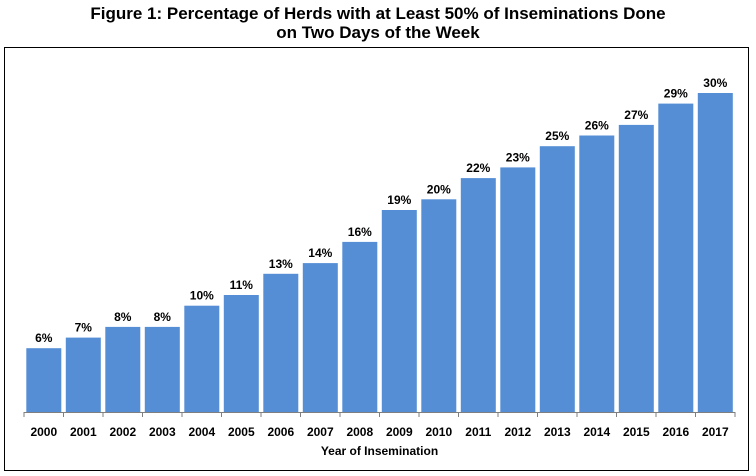  What do you see at coordinates (123, 369) in the screenshot?
I see `bar-2002` at bounding box center [123, 369].